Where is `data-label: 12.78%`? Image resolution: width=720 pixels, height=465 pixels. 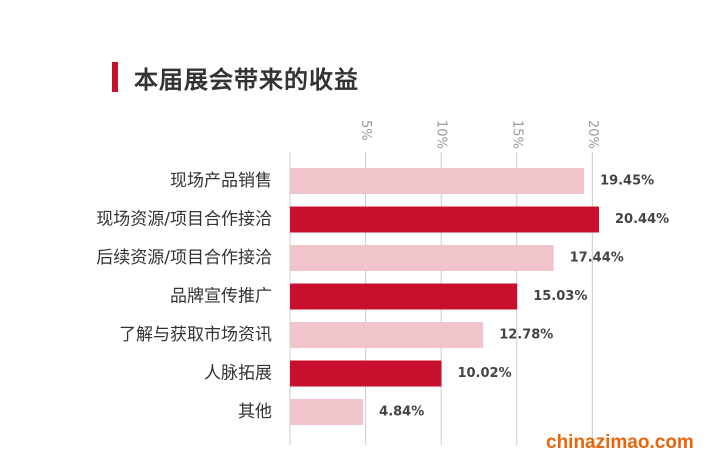
data-label: 12.78% is located at coordinates (526, 335).